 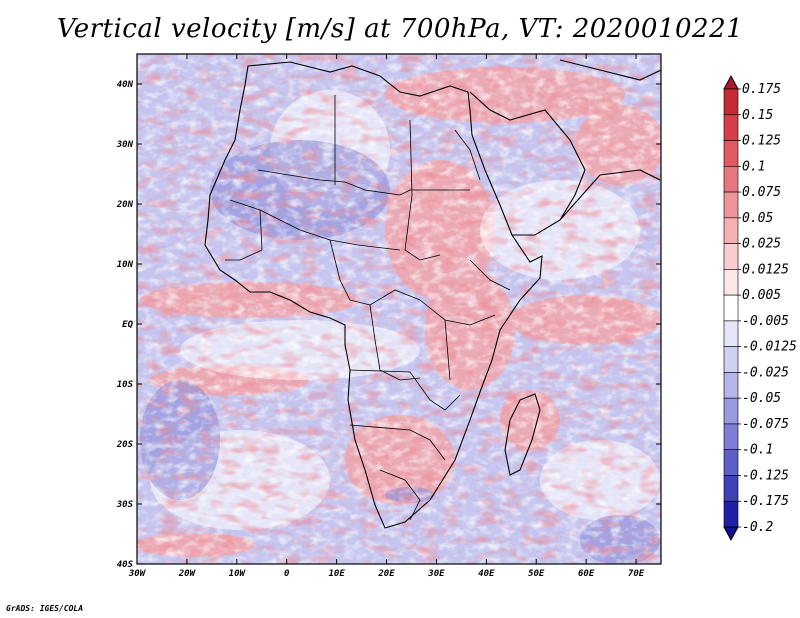 I want to click on colorbar-label: -0.0125, so click(x=769, y=347).